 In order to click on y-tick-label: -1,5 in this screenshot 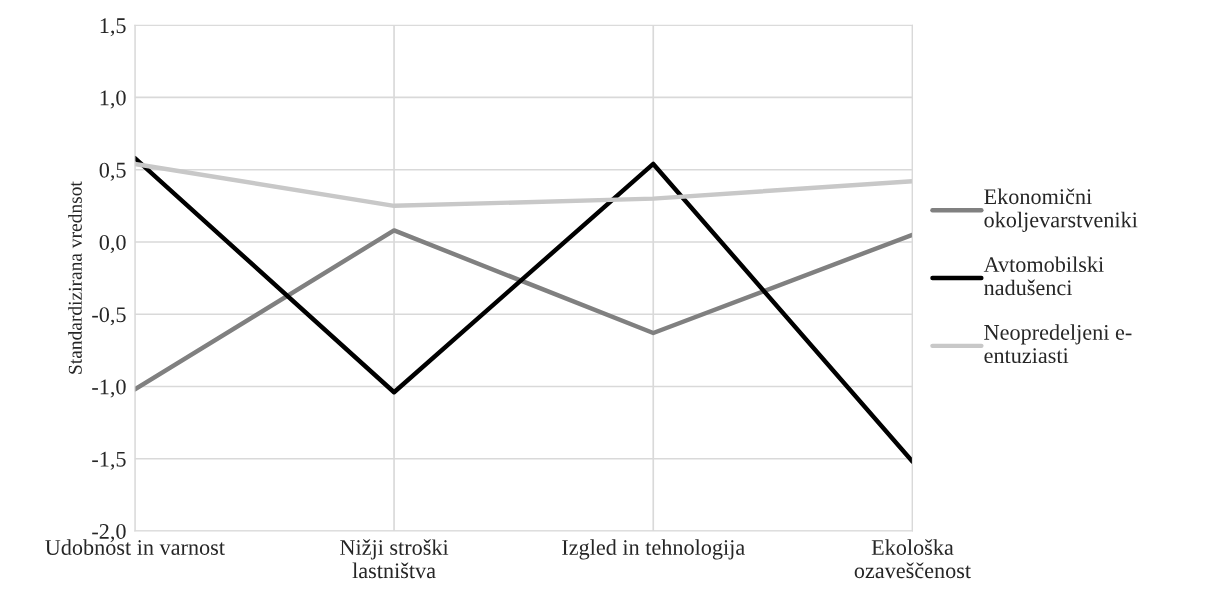, I will do `click(109, 460)`.